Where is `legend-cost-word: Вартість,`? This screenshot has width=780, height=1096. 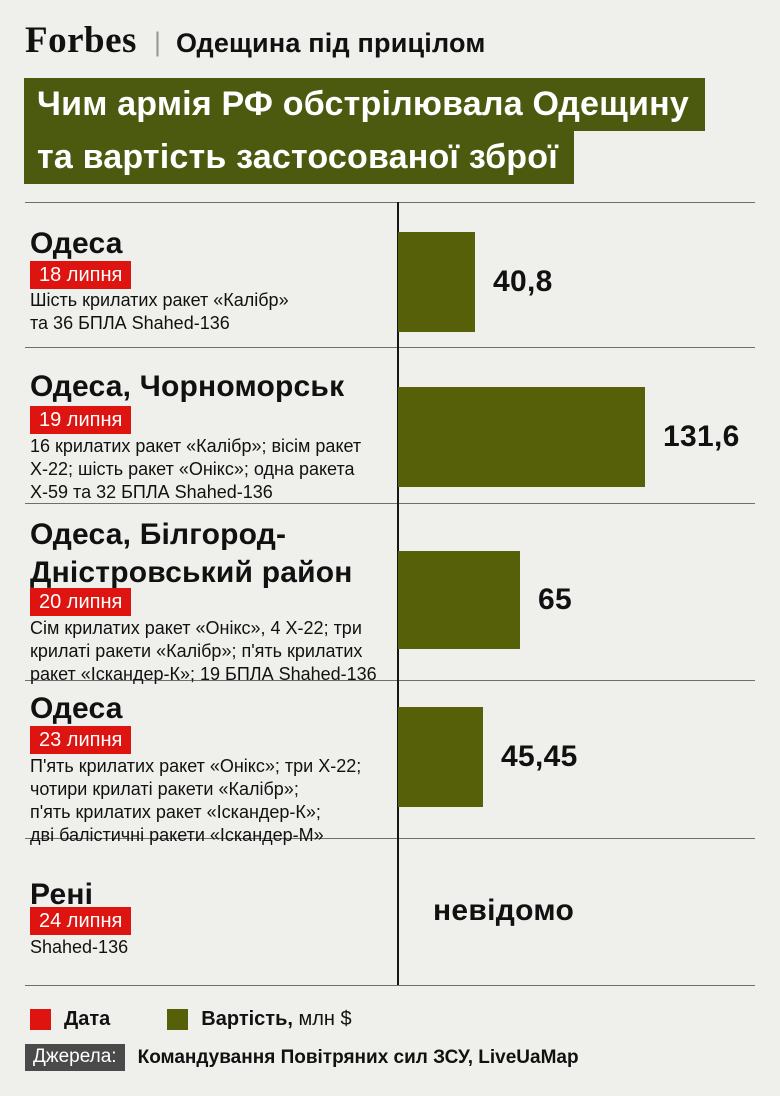 legend-cost-word: Вартість, is located at coordinates (247, 1019).